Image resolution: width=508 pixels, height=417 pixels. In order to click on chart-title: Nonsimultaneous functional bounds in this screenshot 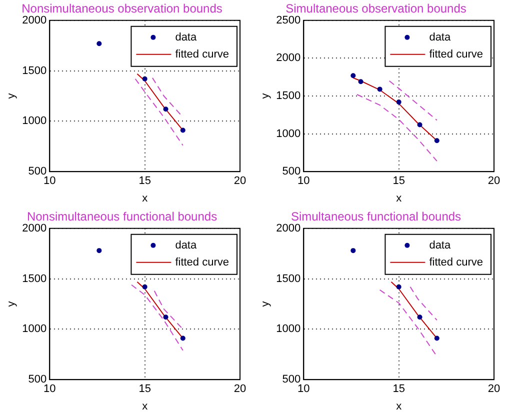, I will do `click(122, 217)`.